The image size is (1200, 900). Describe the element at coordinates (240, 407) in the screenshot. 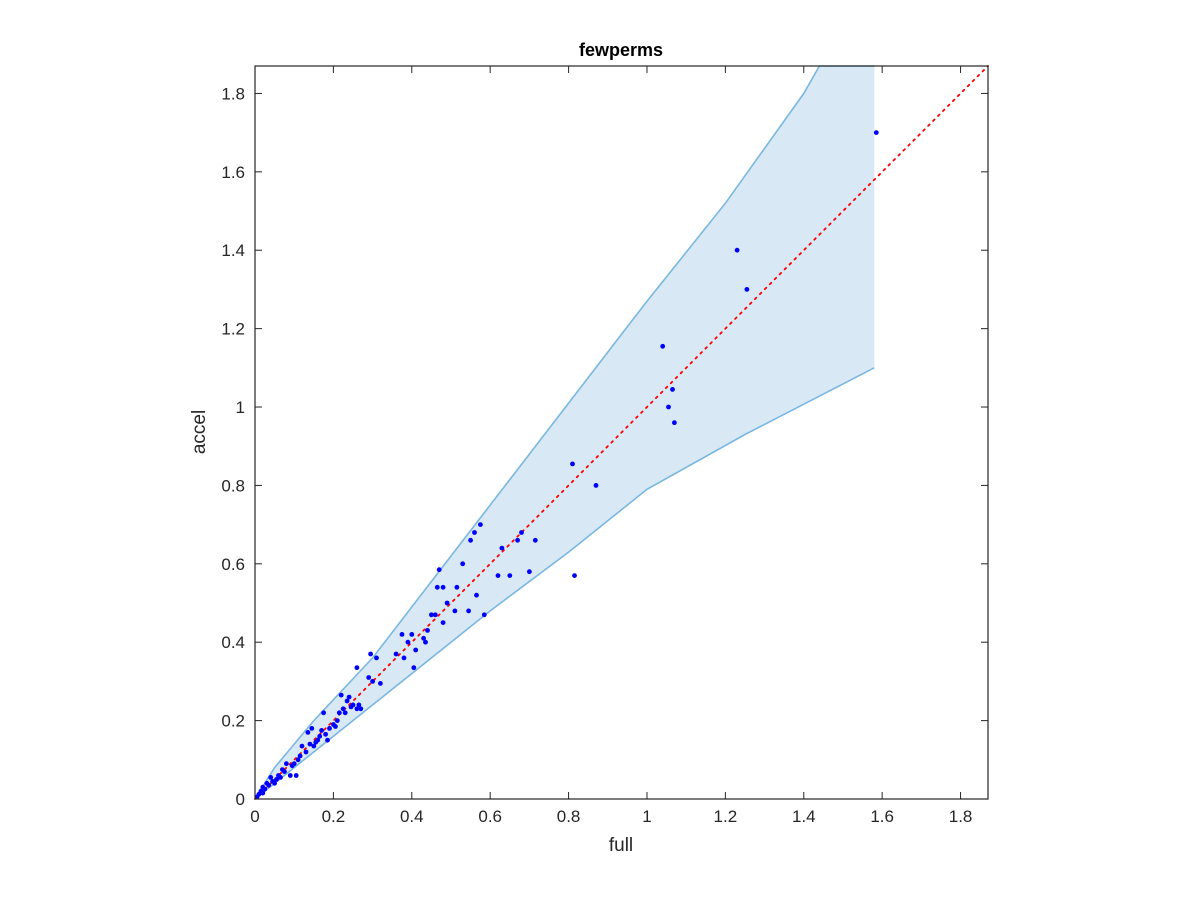

I see `y-tick-label: 1` at that location.